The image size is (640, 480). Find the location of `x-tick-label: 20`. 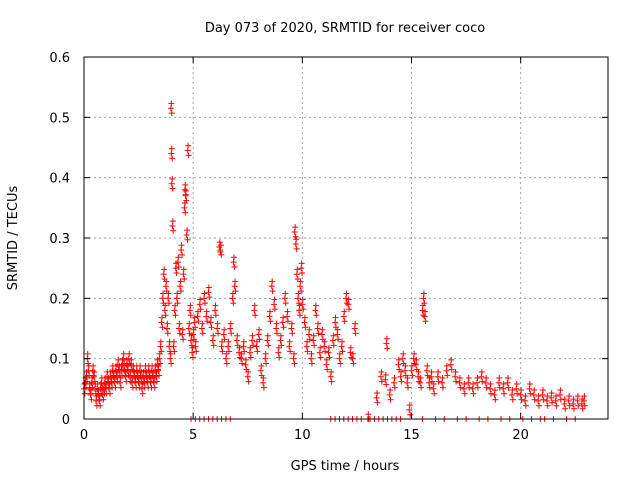

x-tick-label: 20 is located at coordinates (520, 435).